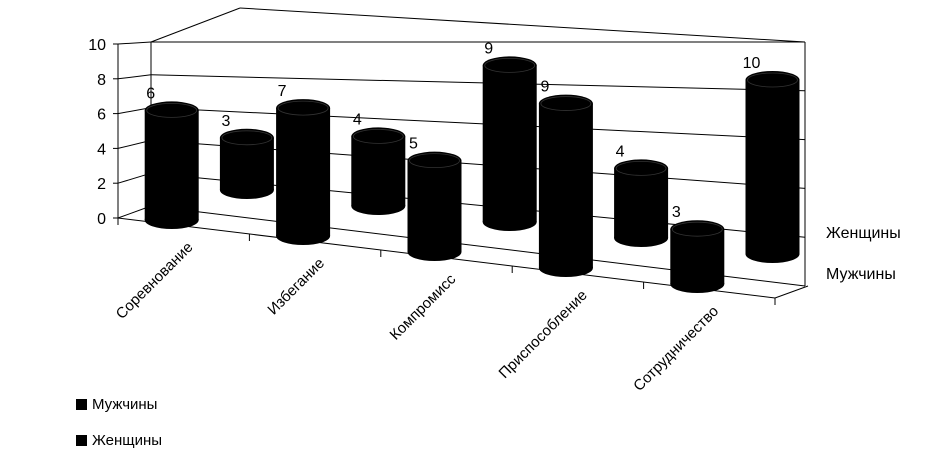 Image resolution: width=932 pixels, height=465 pixels. Describe the element at coordinates (282, 91) in the screenshot. I see `data-label: 7` at that location.